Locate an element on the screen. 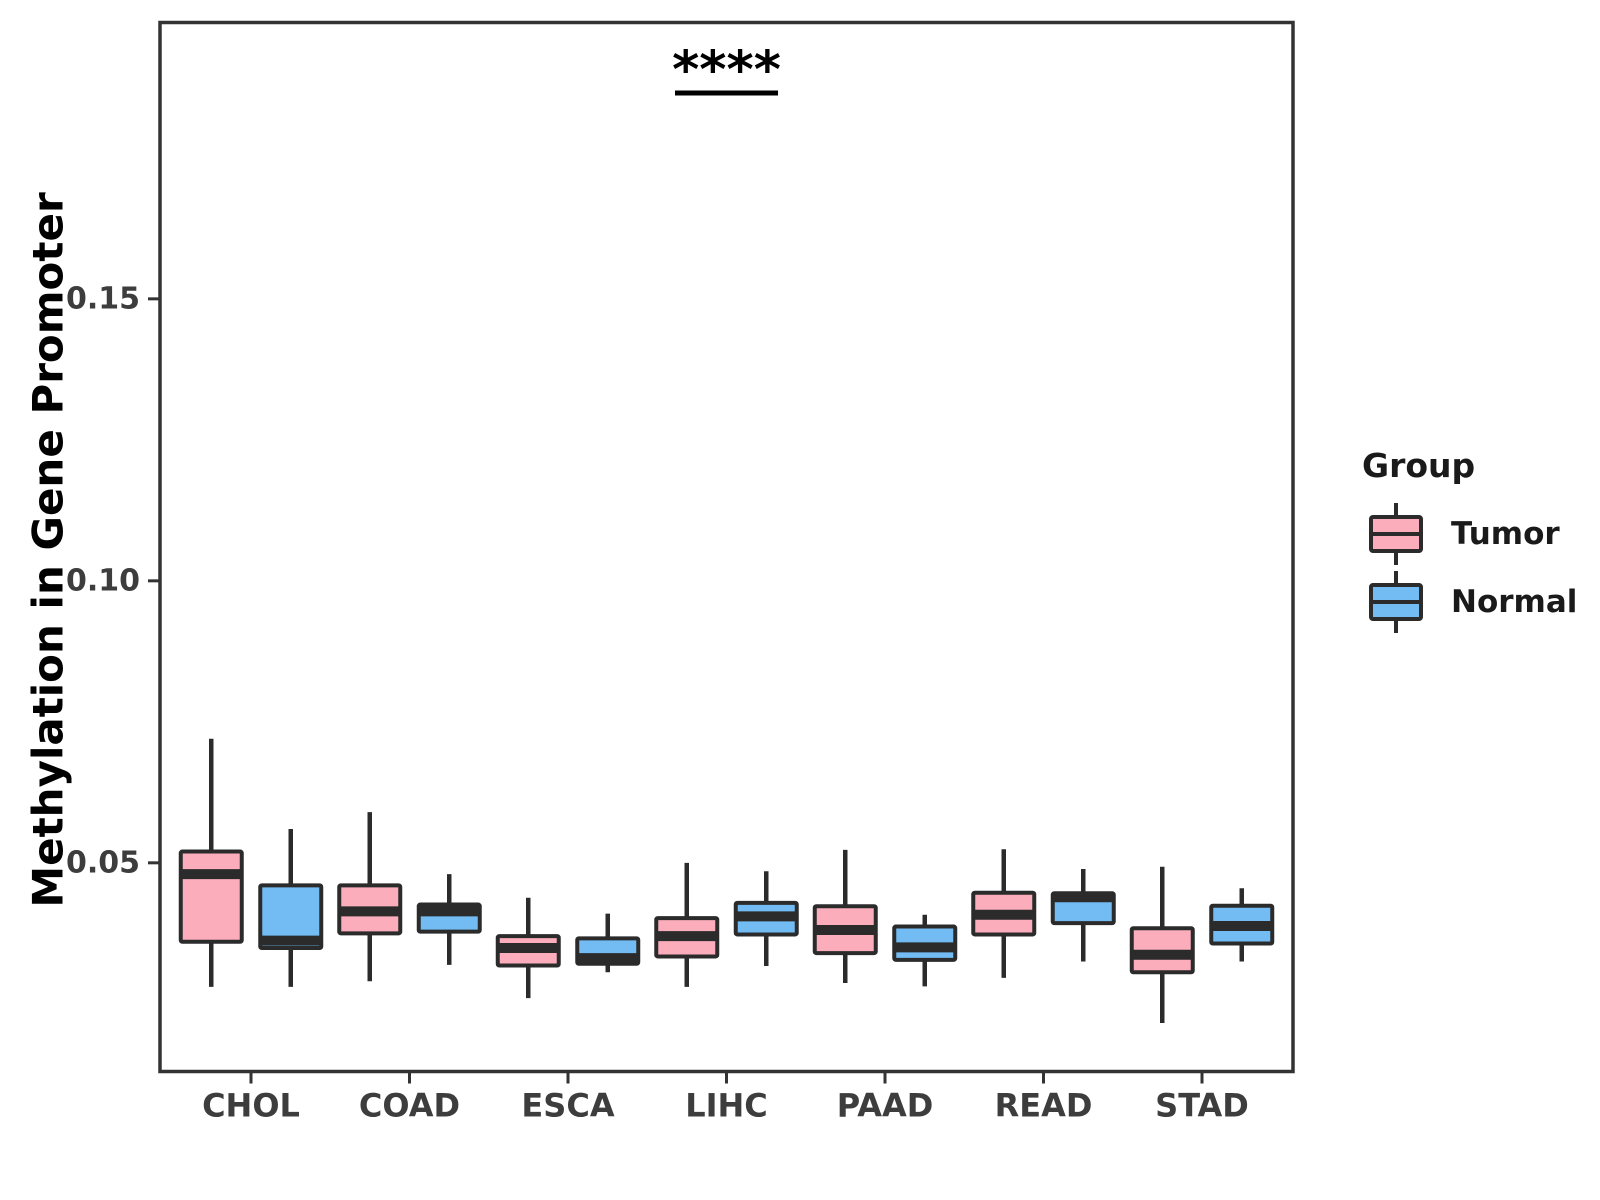 The image size is (1600, 1200). box-coad-tumor is located at coordinates (370, 897).